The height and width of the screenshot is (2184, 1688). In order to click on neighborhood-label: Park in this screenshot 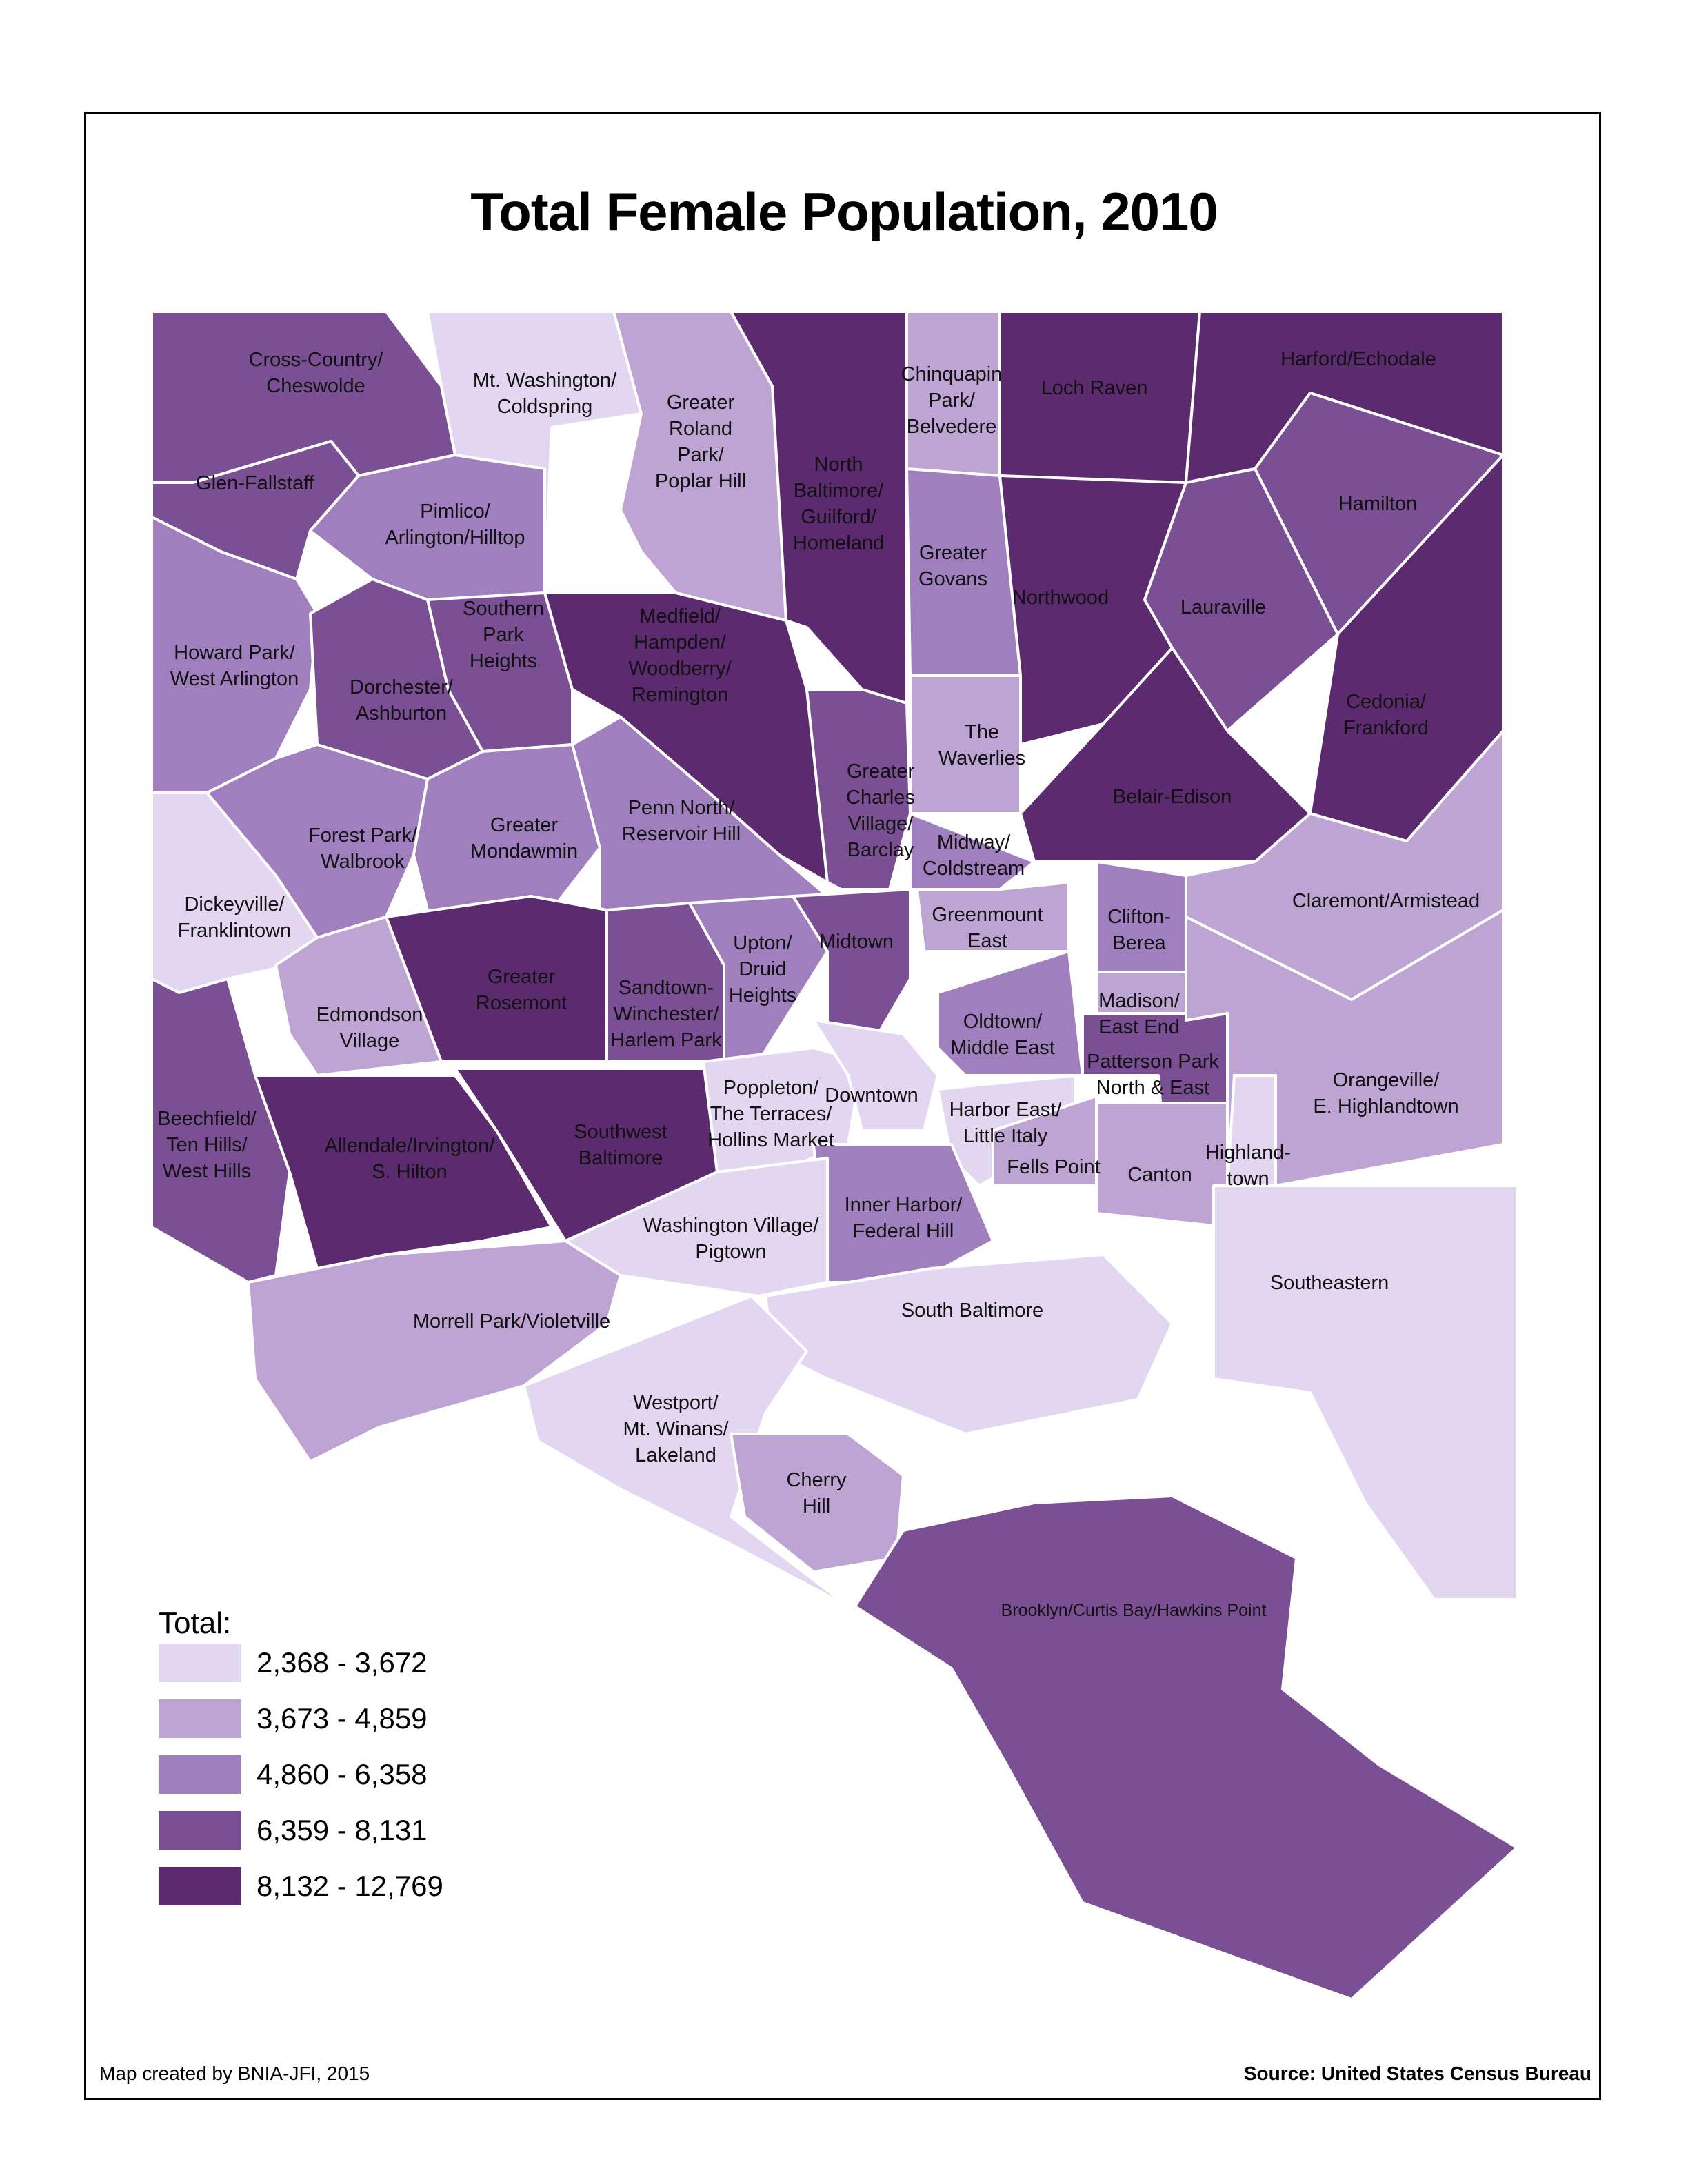, I will do `click(503, 635)`.